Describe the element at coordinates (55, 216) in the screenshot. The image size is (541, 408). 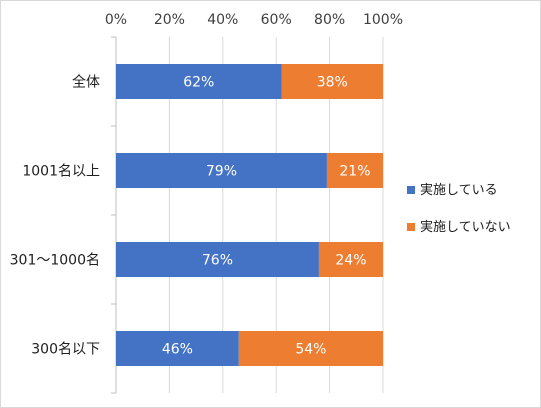
I see `category-labels: 全体 1001名以上 301～1000名 300名以下` at that location.